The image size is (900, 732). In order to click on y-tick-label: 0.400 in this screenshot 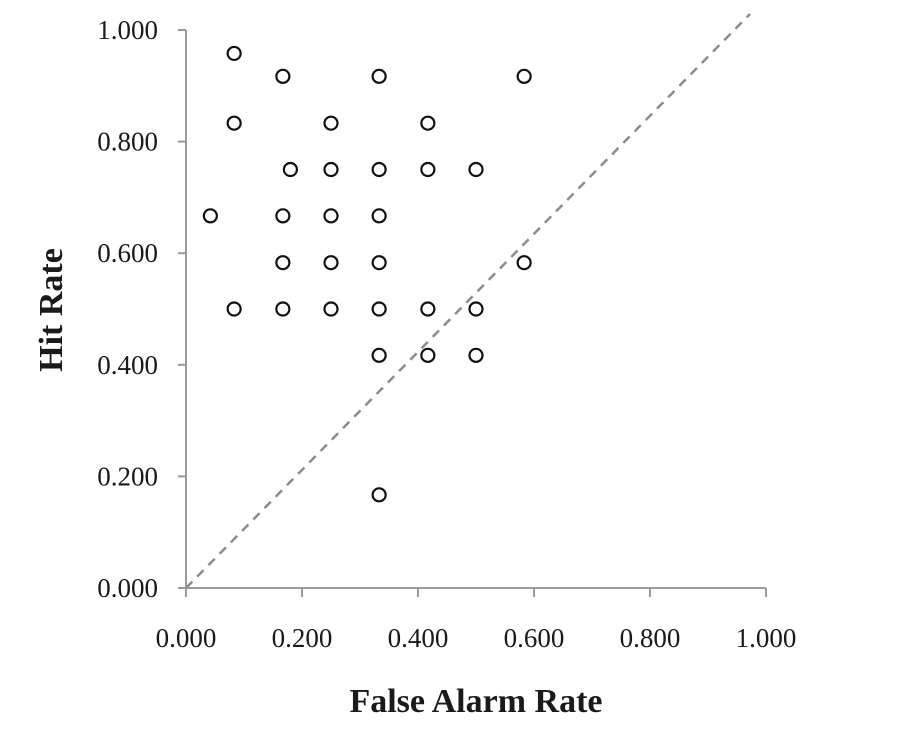, I will do `click(127, 365)`.